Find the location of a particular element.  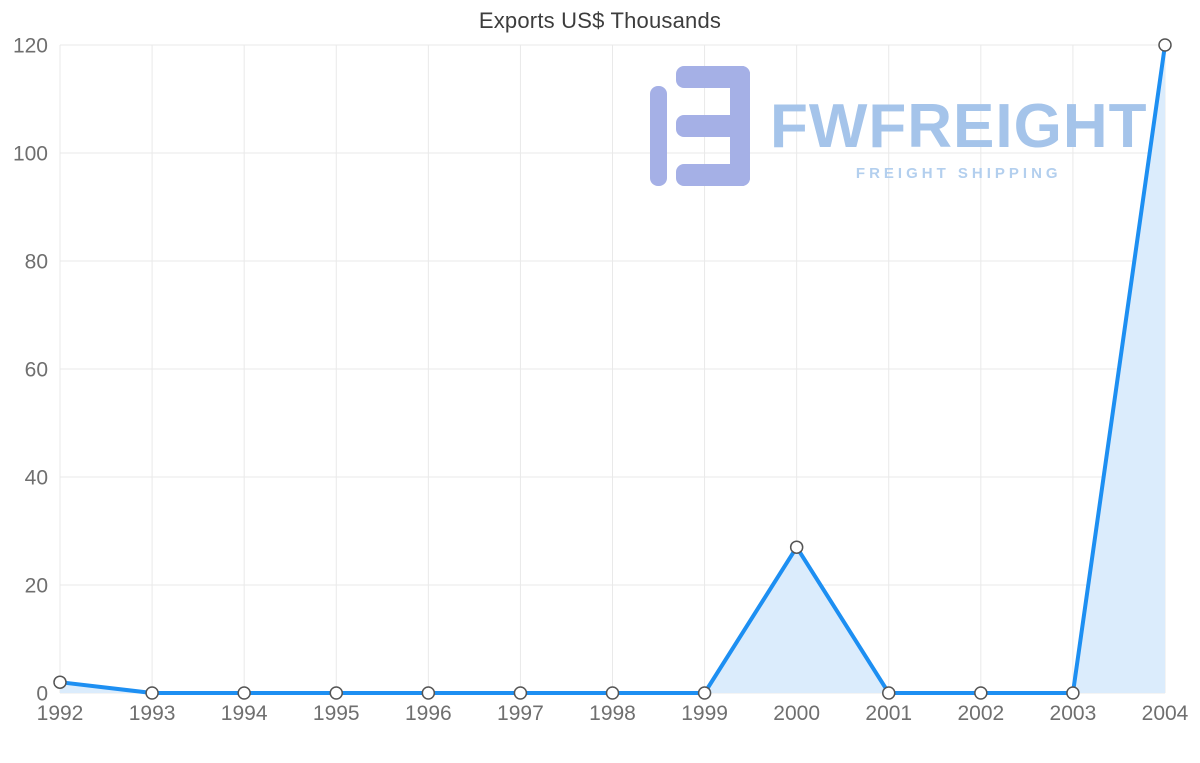

data-point-2000 is located at coordinates (796, 547).